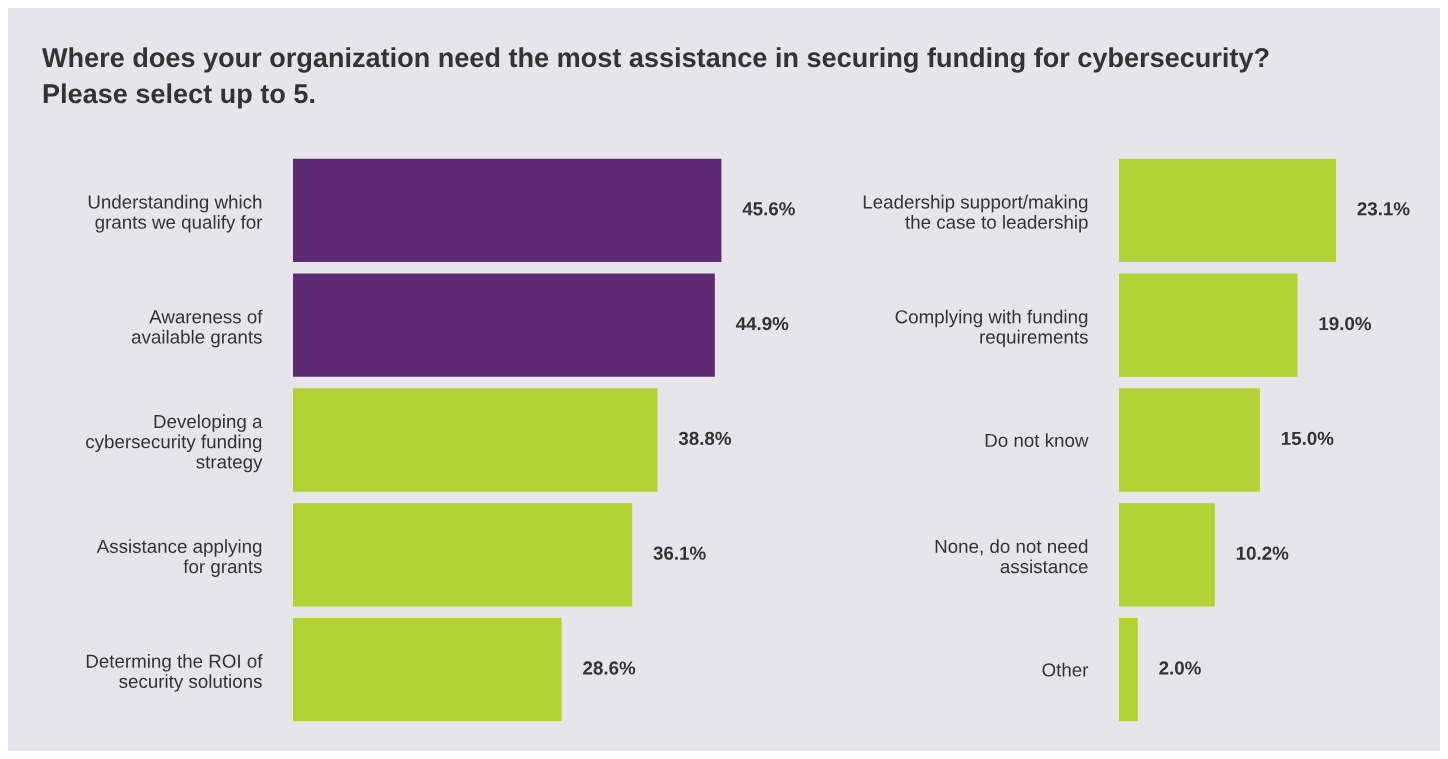 The image size is (1448, 759). Describe the element at coordinates (1262, 553) in the screenshot. I see `data-label: 10.2%` at that location.